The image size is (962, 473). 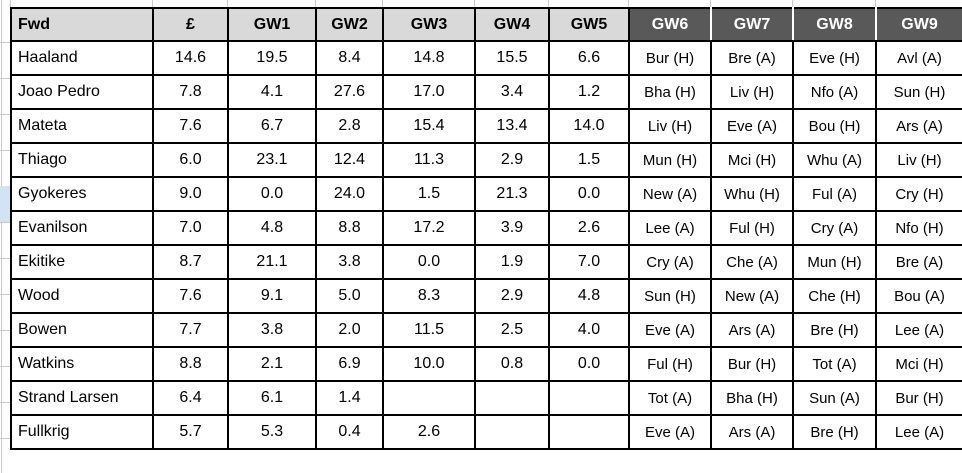 What do you see at coordinates (670, 58) in the screenshot?
I see `fixture-cell-gw6: Bur (H)` at bounding box center [670, 58].